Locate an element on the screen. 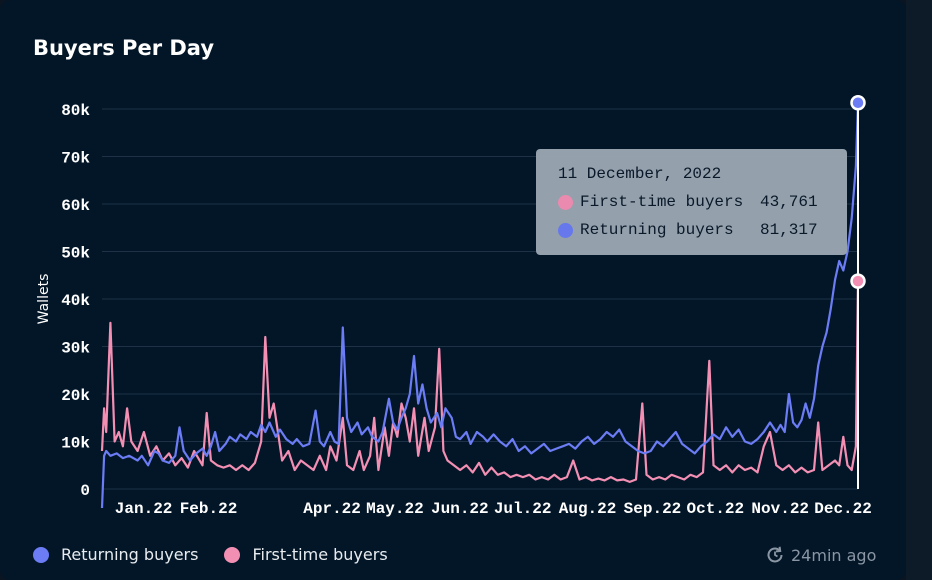 The height and width of the screenshot is (580, 932). hover-markers is located at coordinates (858, 191).